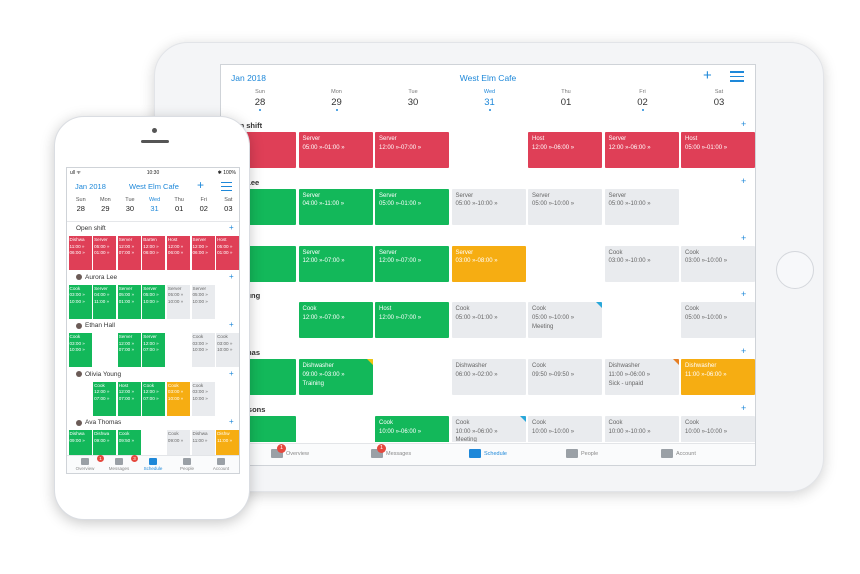  What do you see at coordinates (737, 77) in the screenshot?
I see `filter-icon` at bounding box center [737, 77].